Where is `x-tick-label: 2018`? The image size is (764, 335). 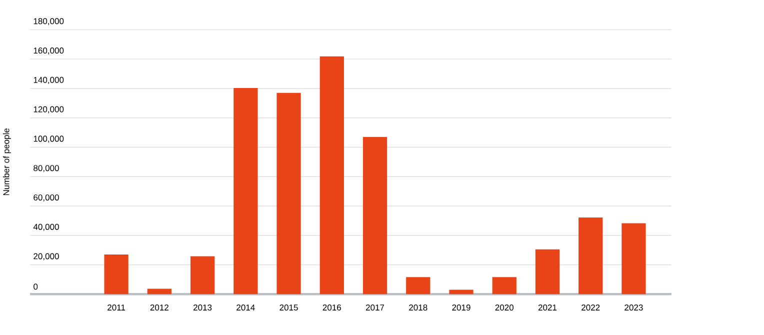
x-tick-label: 2018 is located at coordinates (418, 307).